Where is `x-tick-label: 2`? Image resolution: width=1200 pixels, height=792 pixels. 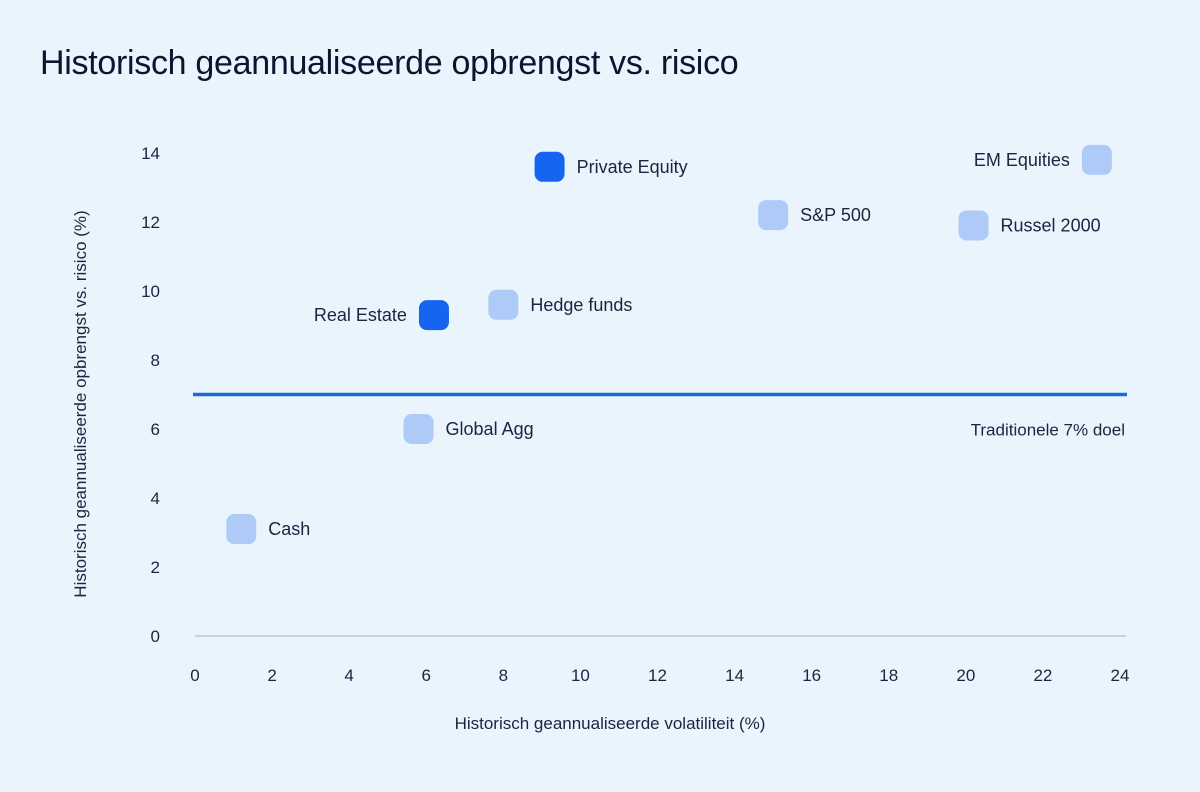 x-tick-label: 2 is located at coordinates (271, 675).